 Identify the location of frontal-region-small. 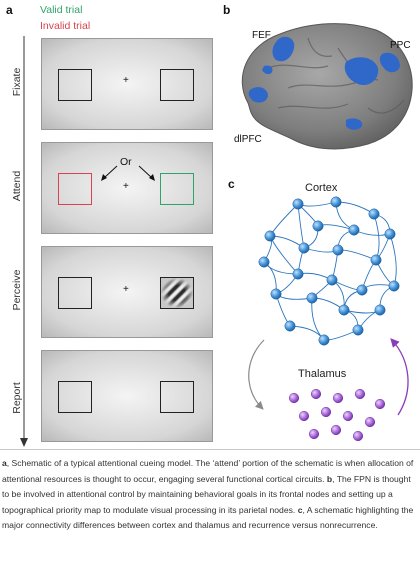
(267, 70).